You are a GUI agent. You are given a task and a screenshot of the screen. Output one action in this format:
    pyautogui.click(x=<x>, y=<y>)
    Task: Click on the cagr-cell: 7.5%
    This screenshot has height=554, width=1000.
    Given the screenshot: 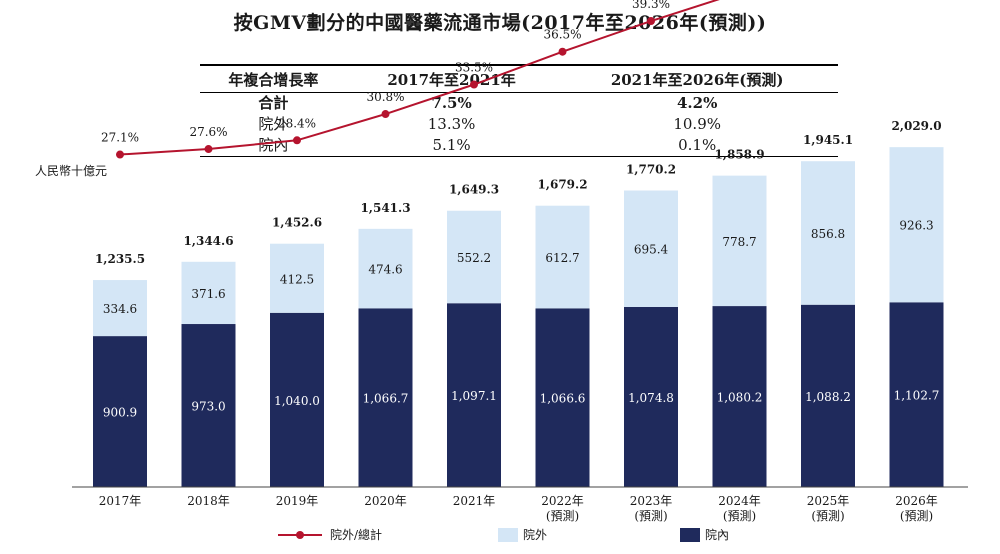 What is the action you would take?
    pyautogui.click(x=451, y=103)
    